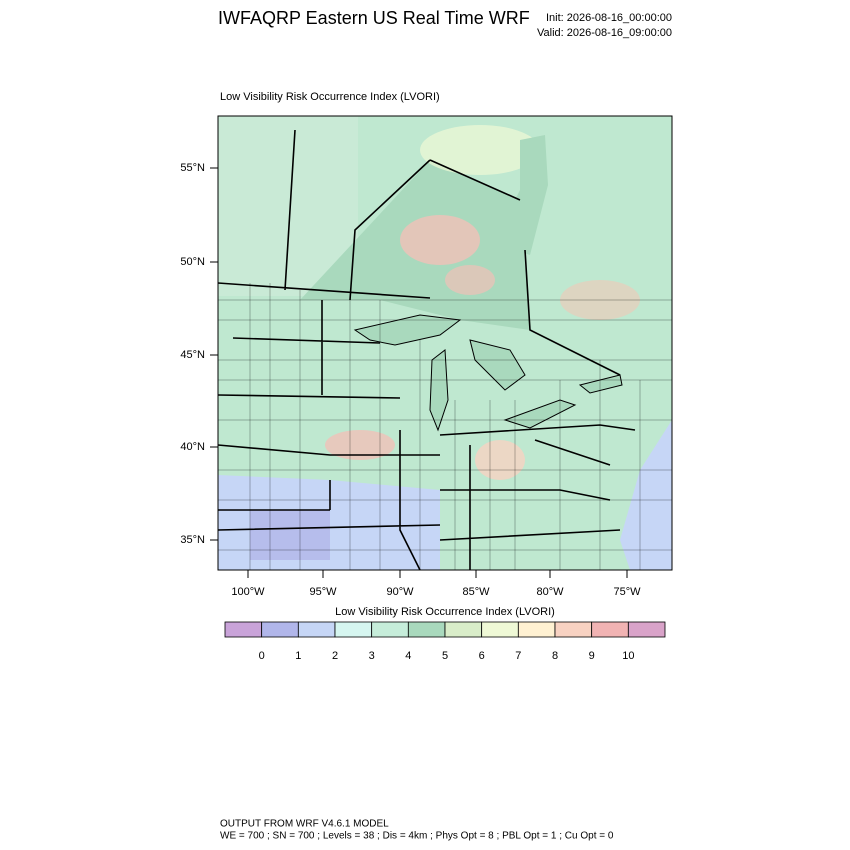  What do you see at coordinates (518, 656) in the screenshot?
I see `colorbar-label: 7` at bounding box center [518, 656].